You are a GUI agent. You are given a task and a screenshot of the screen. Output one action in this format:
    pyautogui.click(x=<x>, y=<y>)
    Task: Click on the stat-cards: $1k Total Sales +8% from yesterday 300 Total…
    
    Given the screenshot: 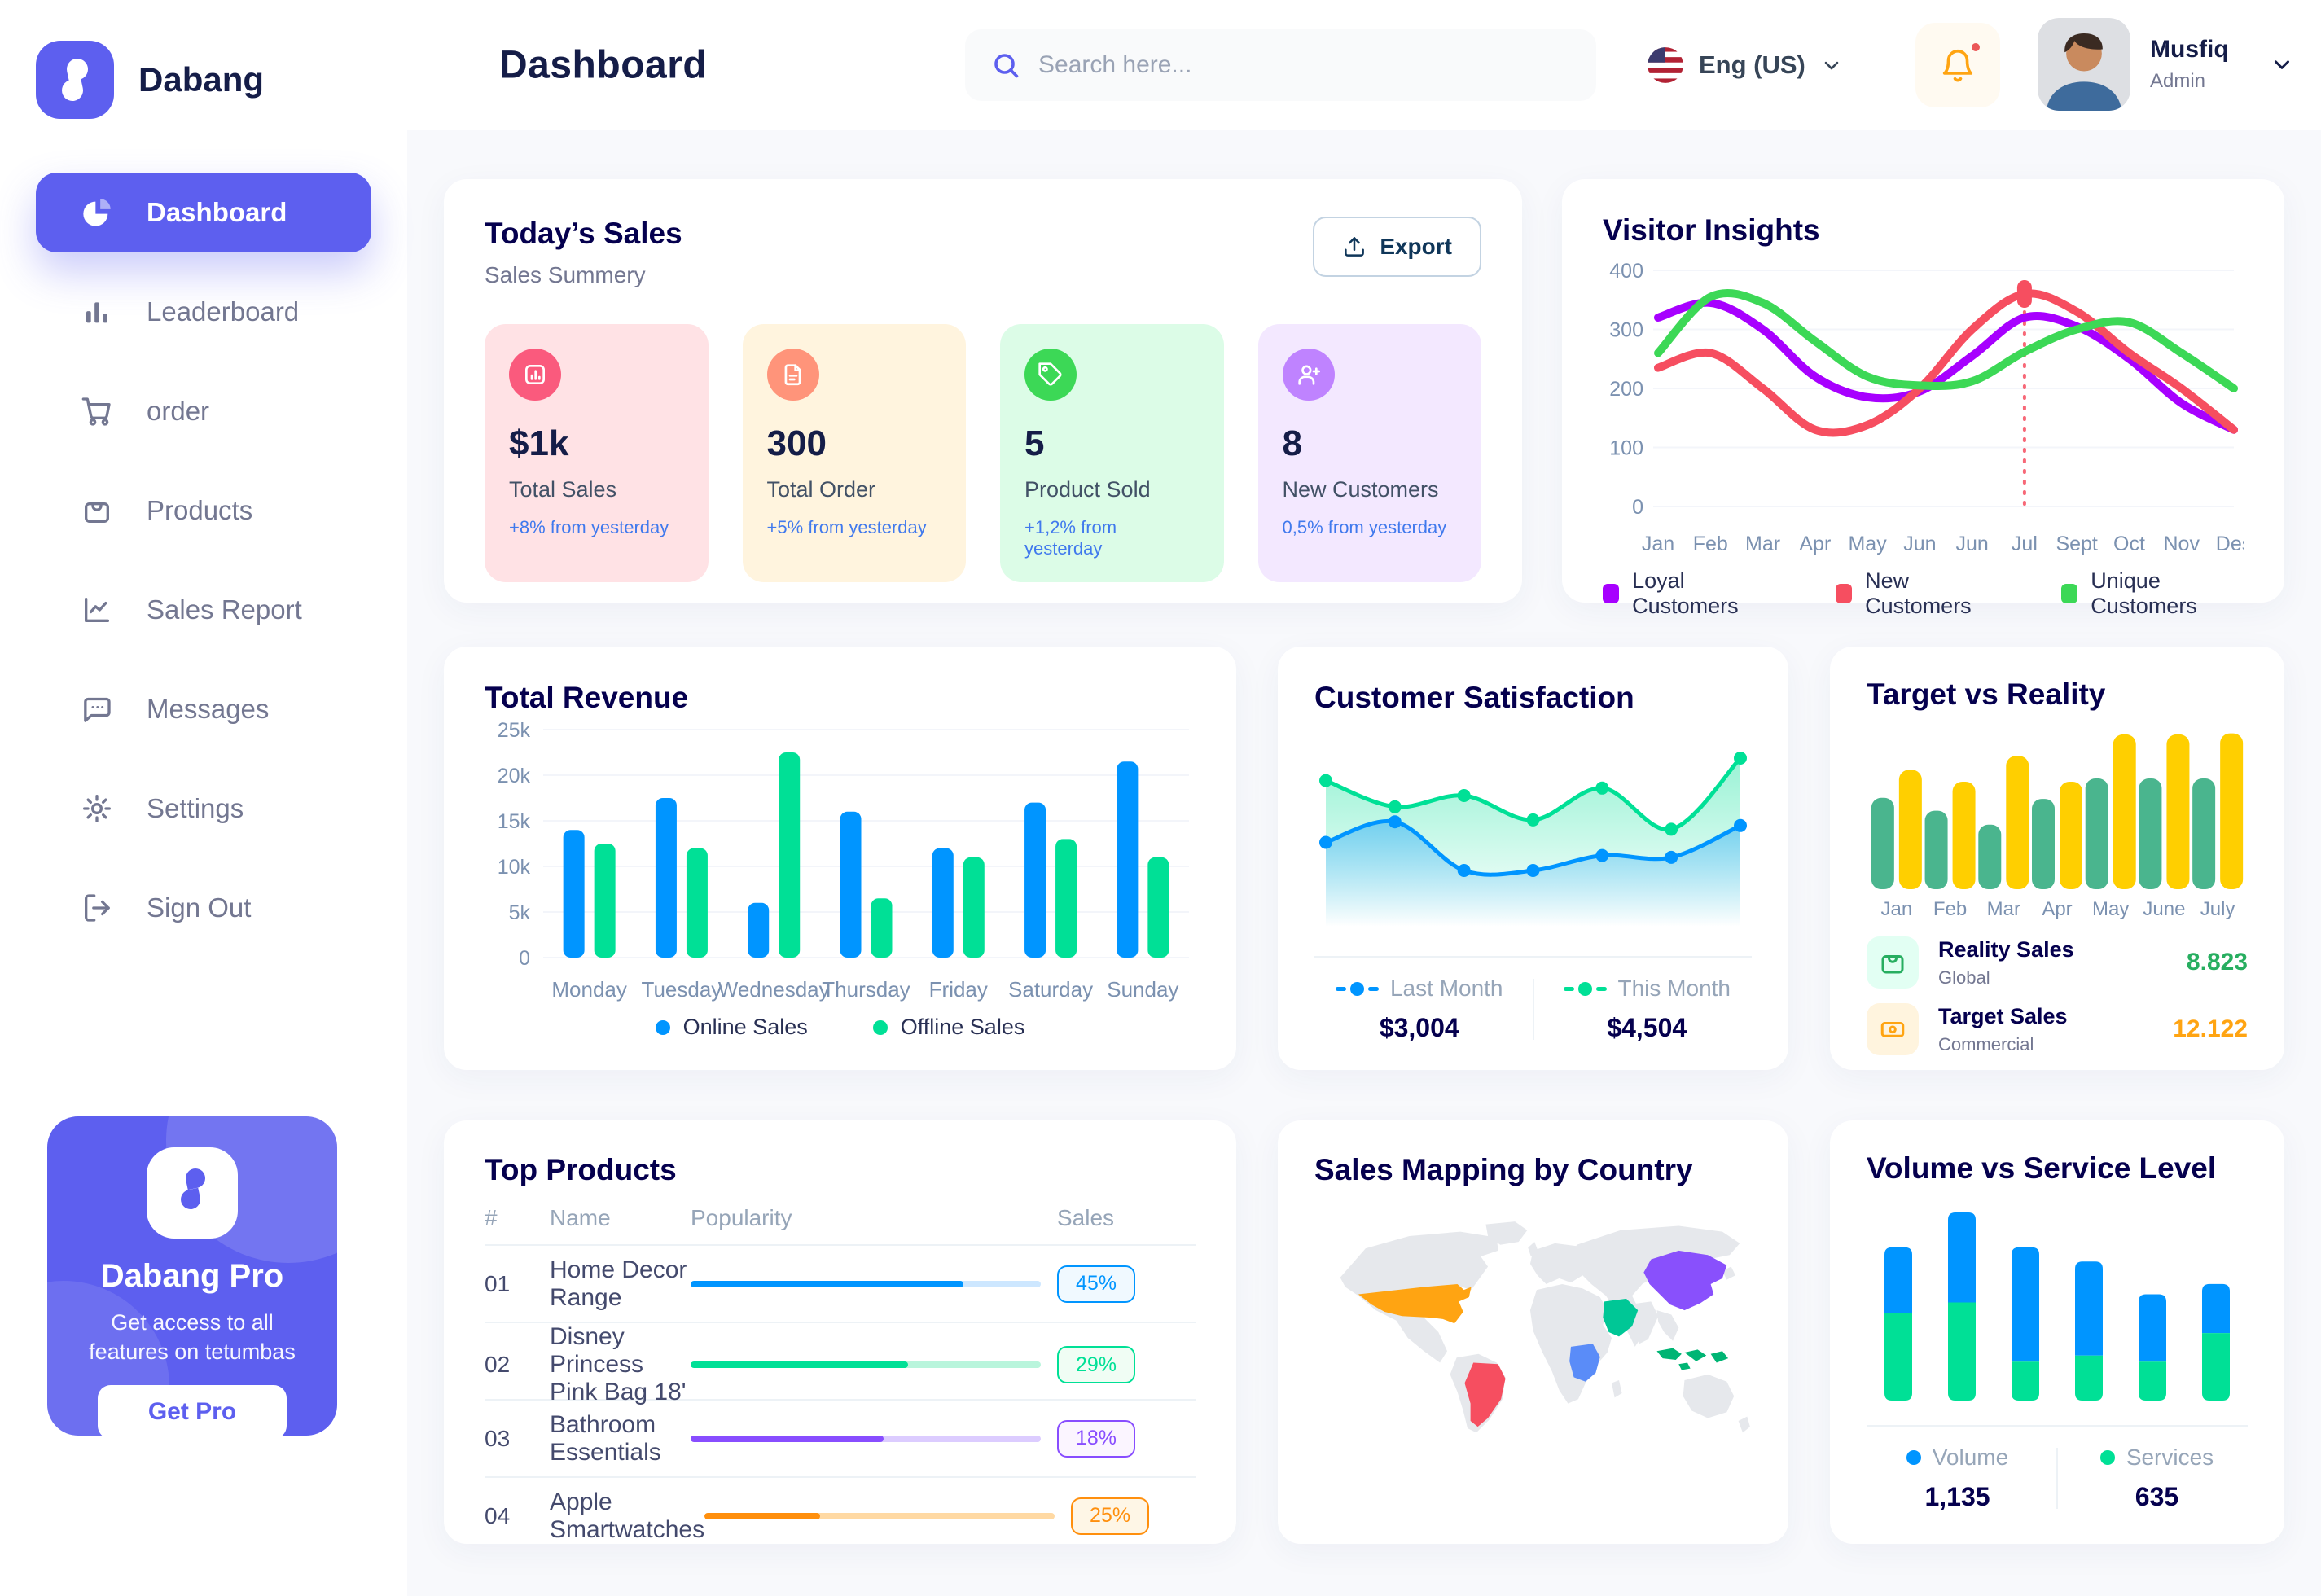 What is the action you would take?
    pyautogui.click(x=983, y=453)
    